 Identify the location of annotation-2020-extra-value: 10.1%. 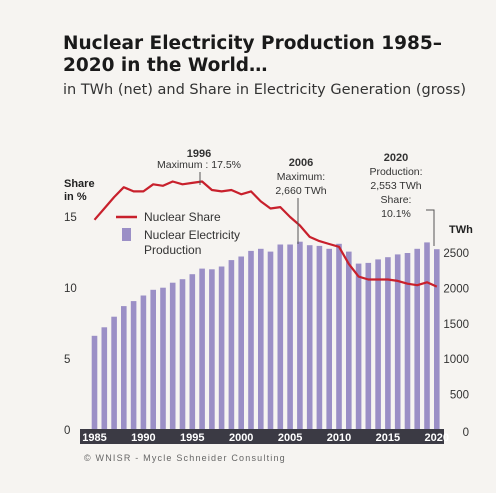
(396, 214).